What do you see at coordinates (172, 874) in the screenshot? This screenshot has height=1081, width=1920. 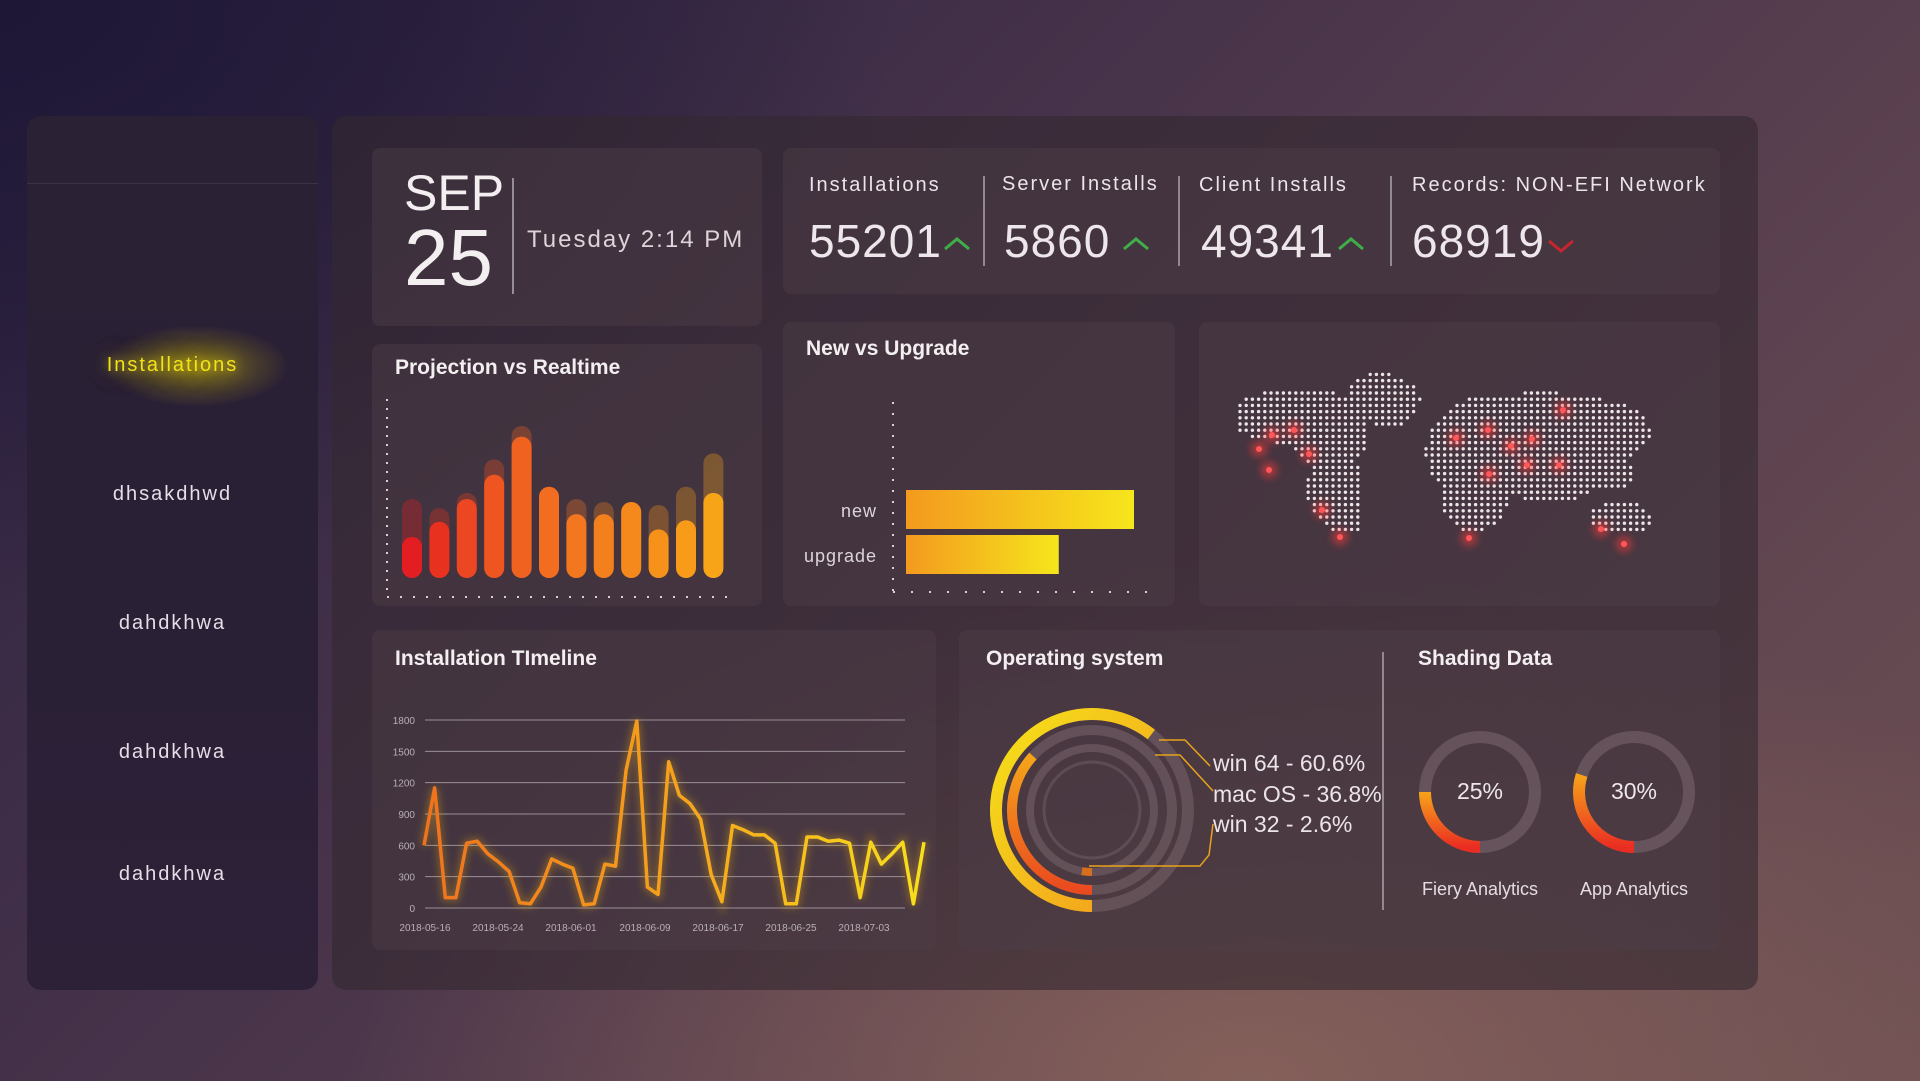 I see `sidebar-item-dahdkhwa-3: dahdkhwa` at bounding box center [172, 874].